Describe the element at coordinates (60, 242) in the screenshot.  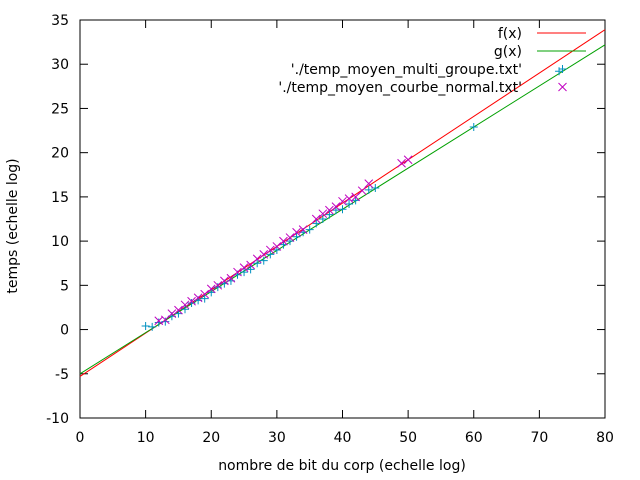
I see `y-tick-label: 10` at that location.